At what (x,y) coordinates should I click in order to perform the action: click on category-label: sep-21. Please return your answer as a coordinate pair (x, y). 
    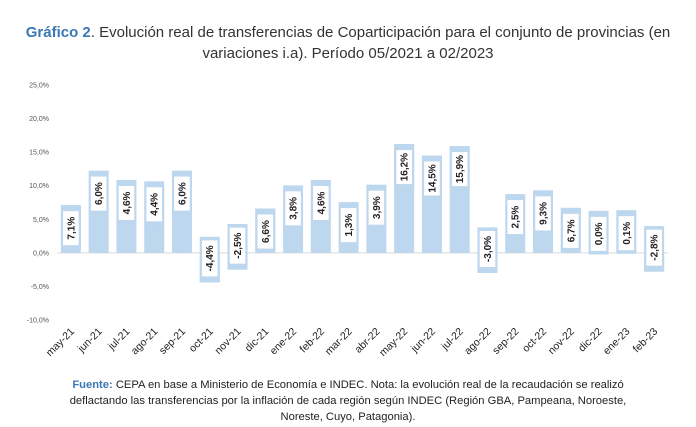
    Looking at the image, I should click on (172, 341).